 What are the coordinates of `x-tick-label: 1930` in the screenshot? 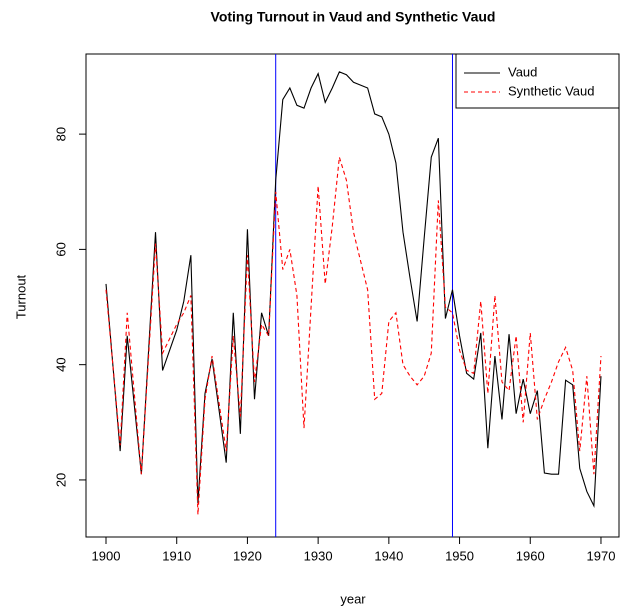 It's located at (318, 555).